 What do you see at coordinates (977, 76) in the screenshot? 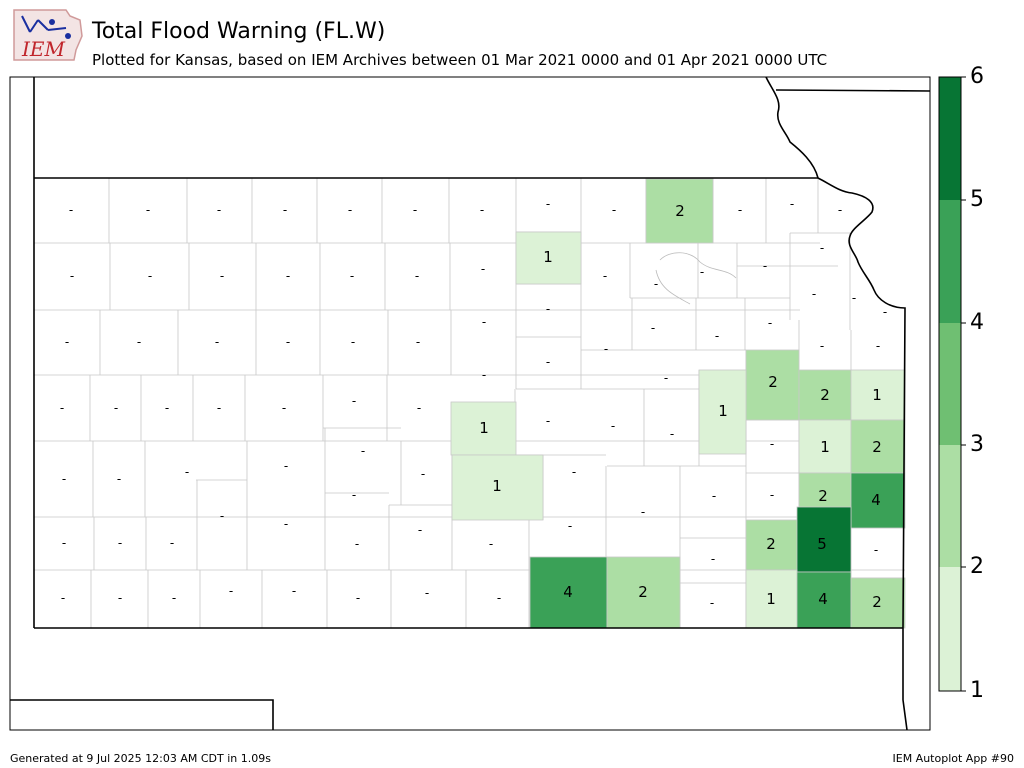
I see `colorbar-tick-label: 6` at bounding box center [977, 76].